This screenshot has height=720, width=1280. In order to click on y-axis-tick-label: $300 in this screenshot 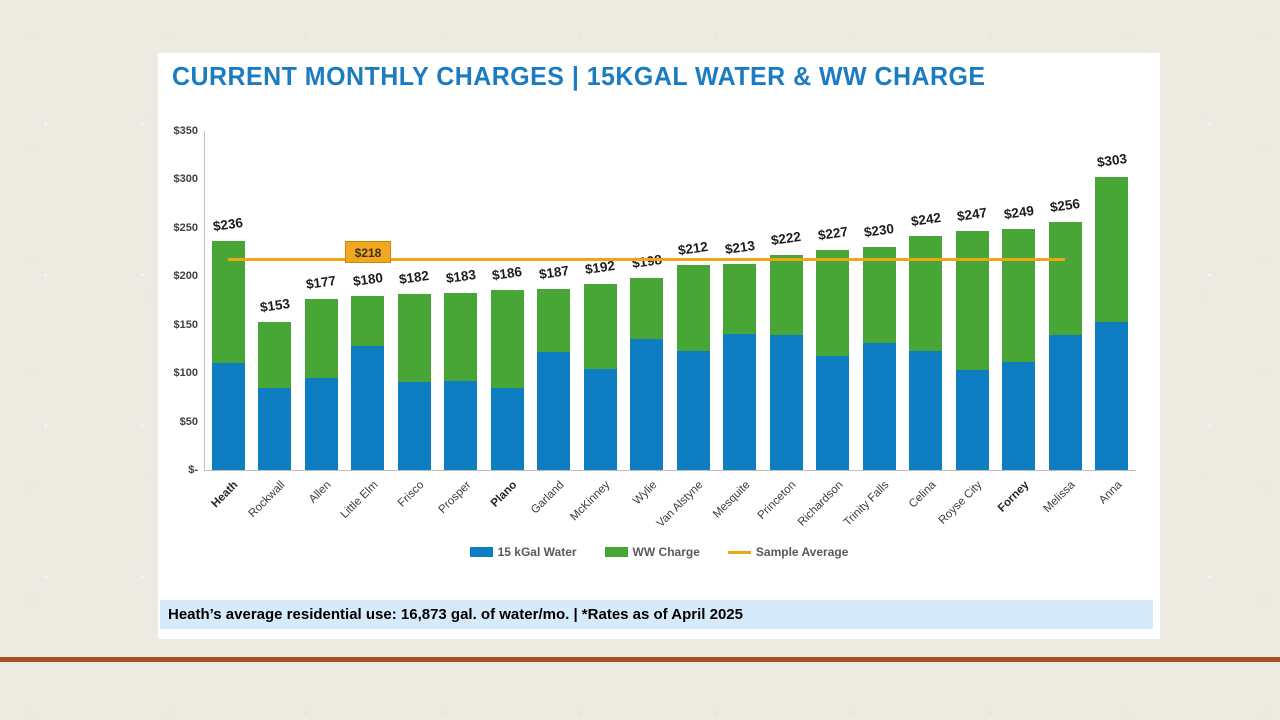, I will do `click(185, 179)`.